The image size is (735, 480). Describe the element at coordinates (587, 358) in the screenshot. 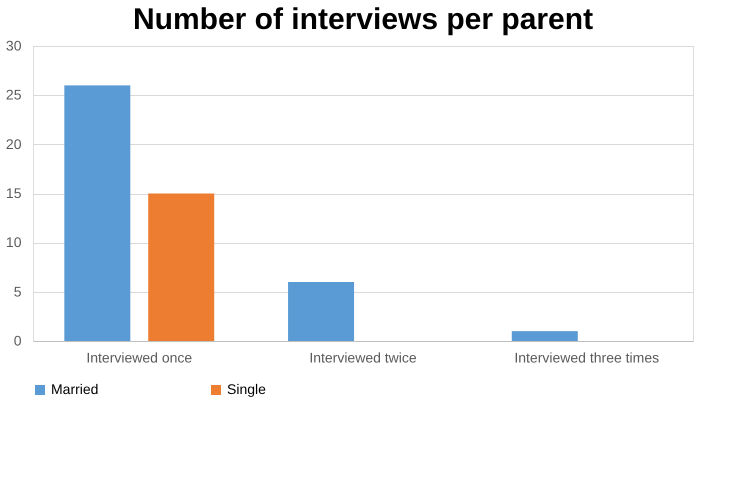

I see `x-tick-label: Interviewed three times` at that location.